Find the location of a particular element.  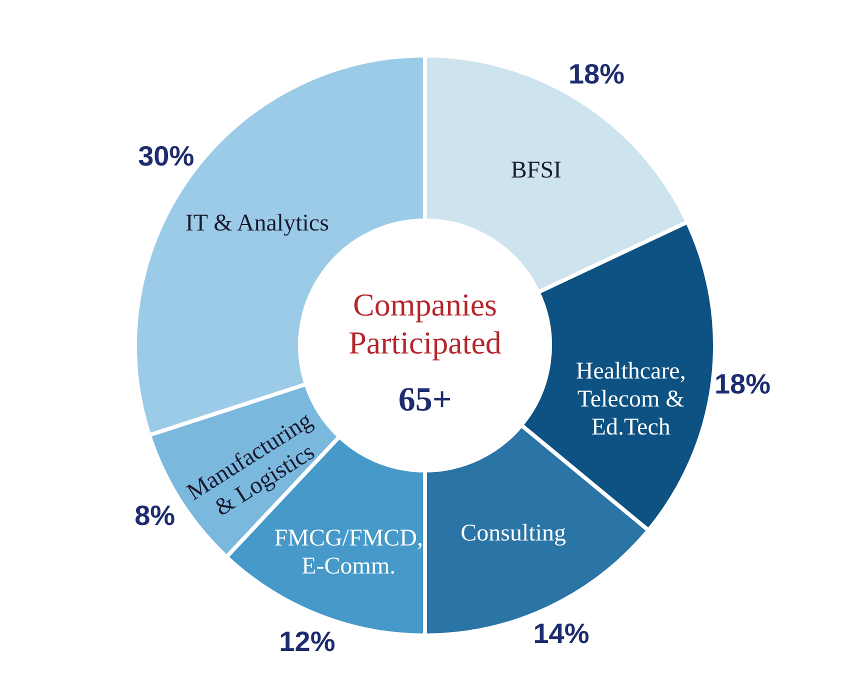

slice-label: FMCG/FMCD, E-Comm. is located at coordinates (348, 552).